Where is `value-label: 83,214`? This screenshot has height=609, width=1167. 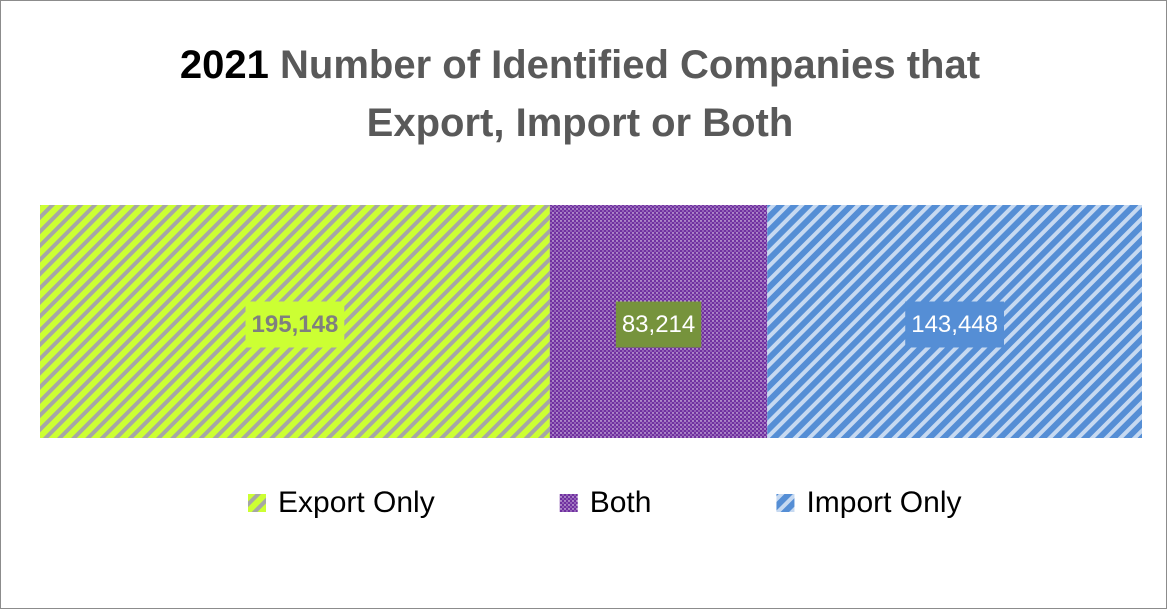 value-label: 83,214 is located at coordinates (658, 324).